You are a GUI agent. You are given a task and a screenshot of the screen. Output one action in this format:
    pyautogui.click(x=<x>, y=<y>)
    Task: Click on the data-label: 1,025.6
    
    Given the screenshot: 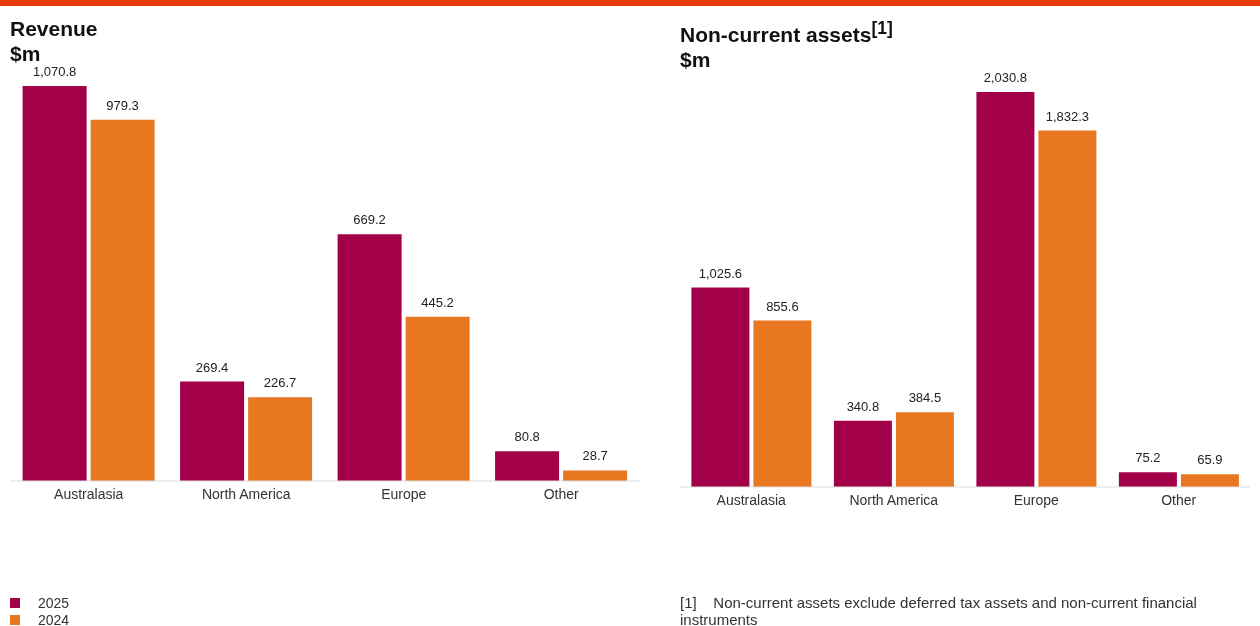 What is the action you would take?
    pyautogui.click(x=720, y=273)
    